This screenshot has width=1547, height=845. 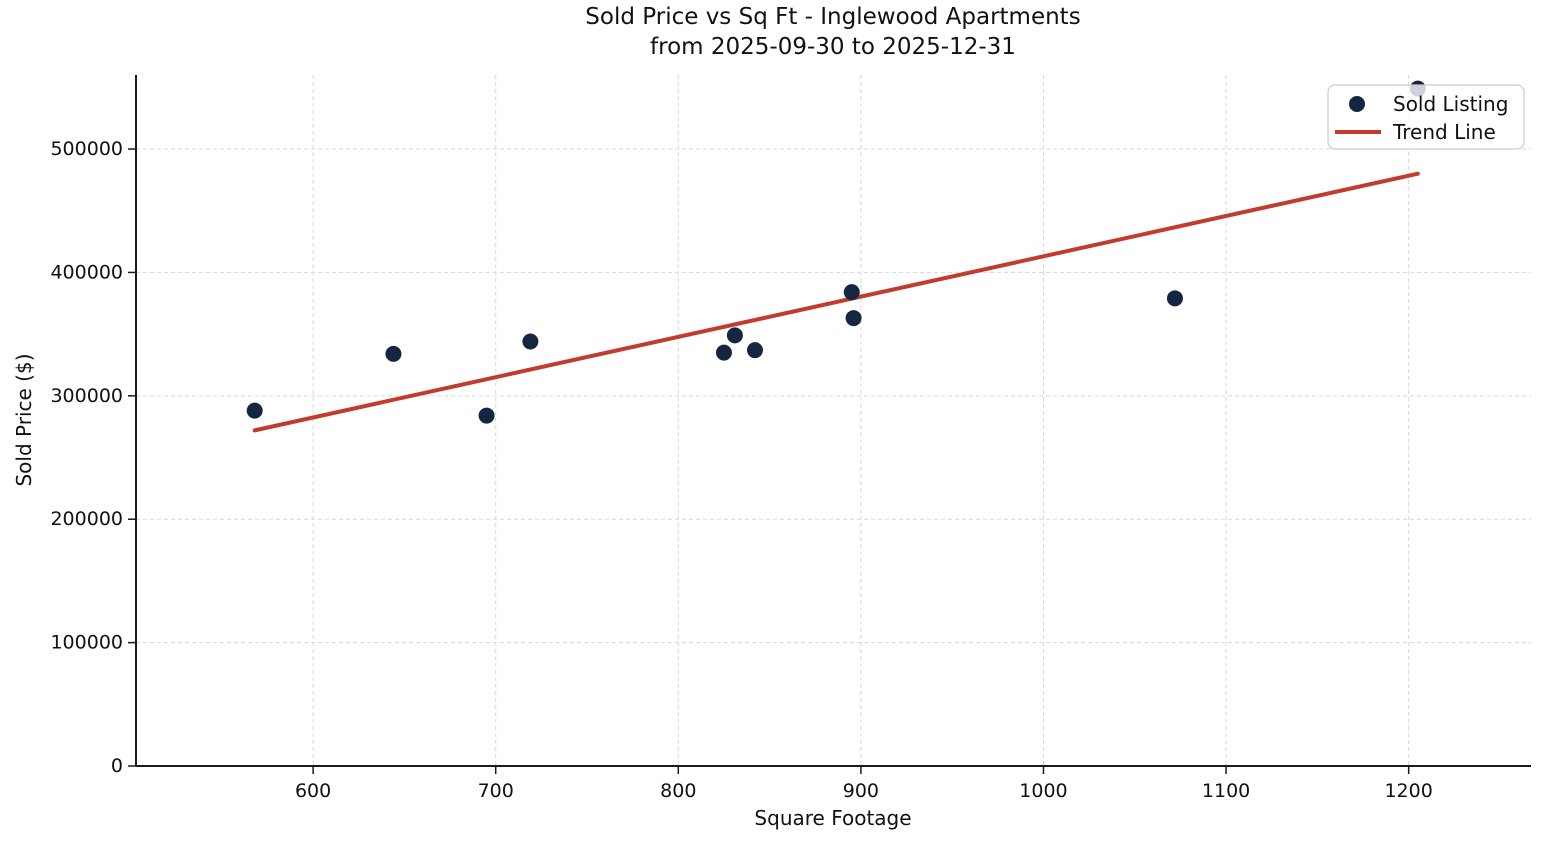 What do you see at coordinates (86, 149) in the screenshot?
I see `y-tick-label: 500000` at bounding box center [86, 149].